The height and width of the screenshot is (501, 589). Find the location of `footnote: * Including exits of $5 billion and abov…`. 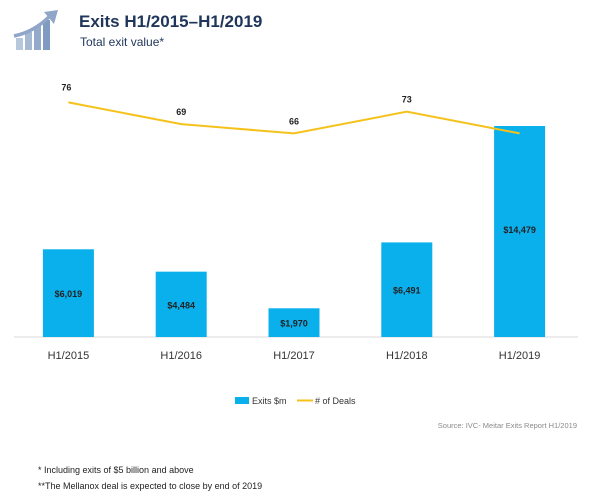

footnote: * Including exits of $5 billion and abov… is located at coordinates (116, 470).